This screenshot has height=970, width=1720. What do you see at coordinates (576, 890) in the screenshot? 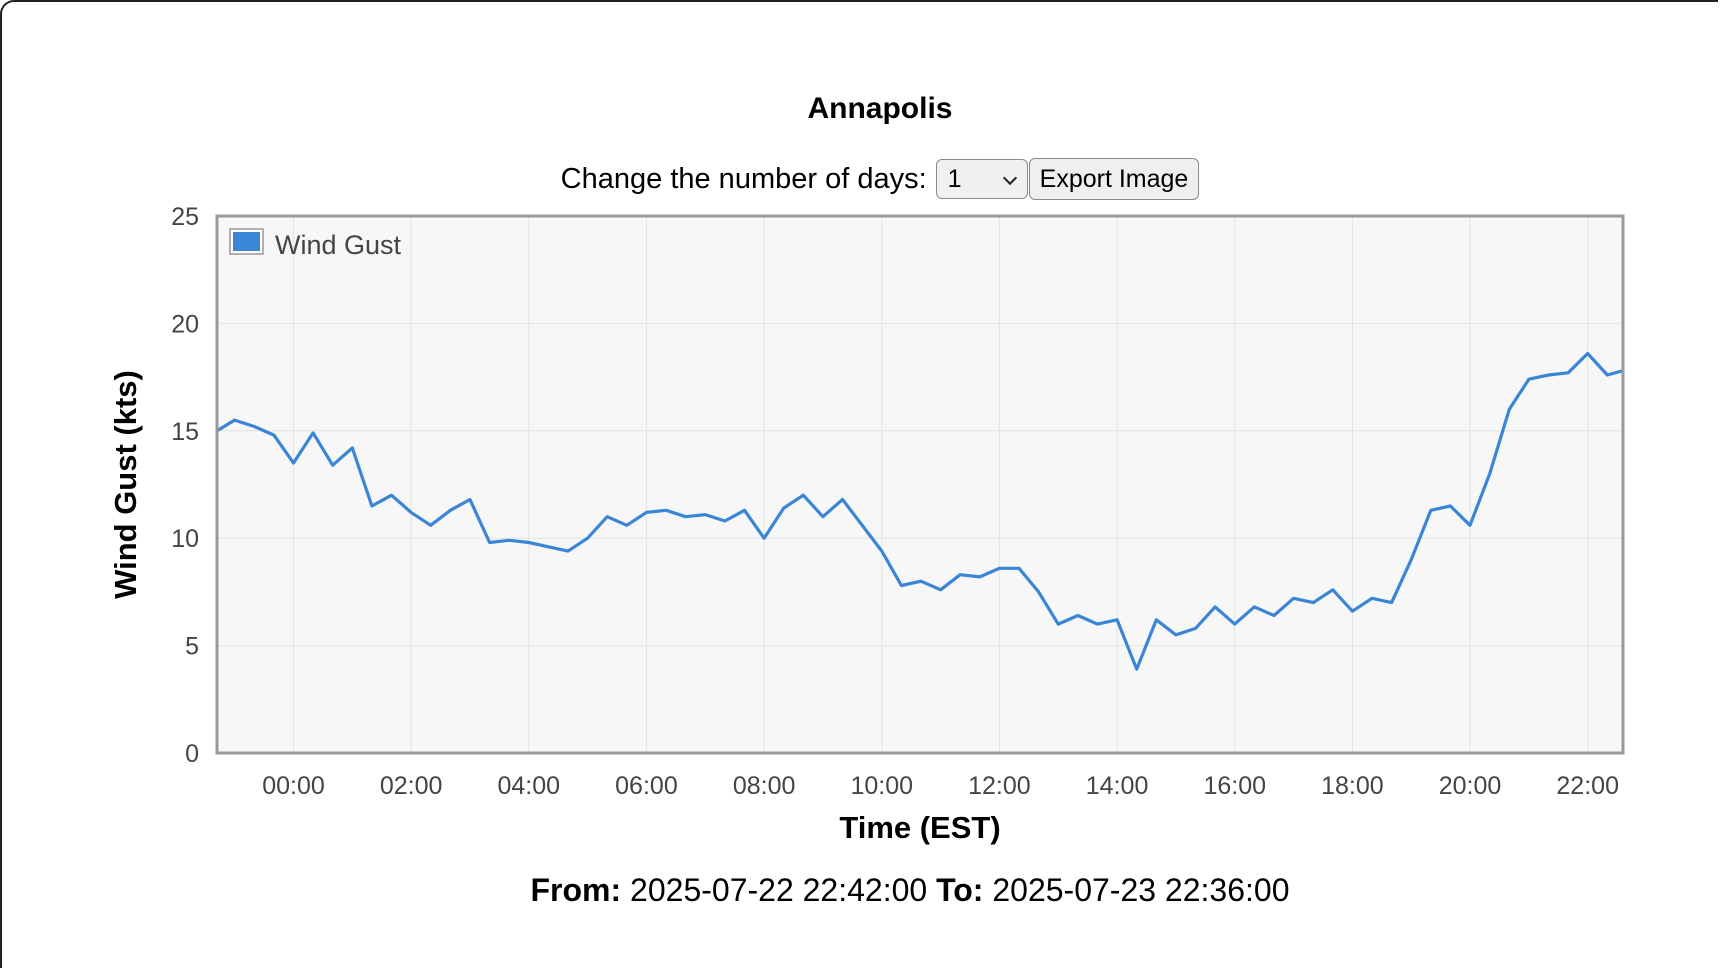
I see `from-label: From:` at bounding box center [576, 890].